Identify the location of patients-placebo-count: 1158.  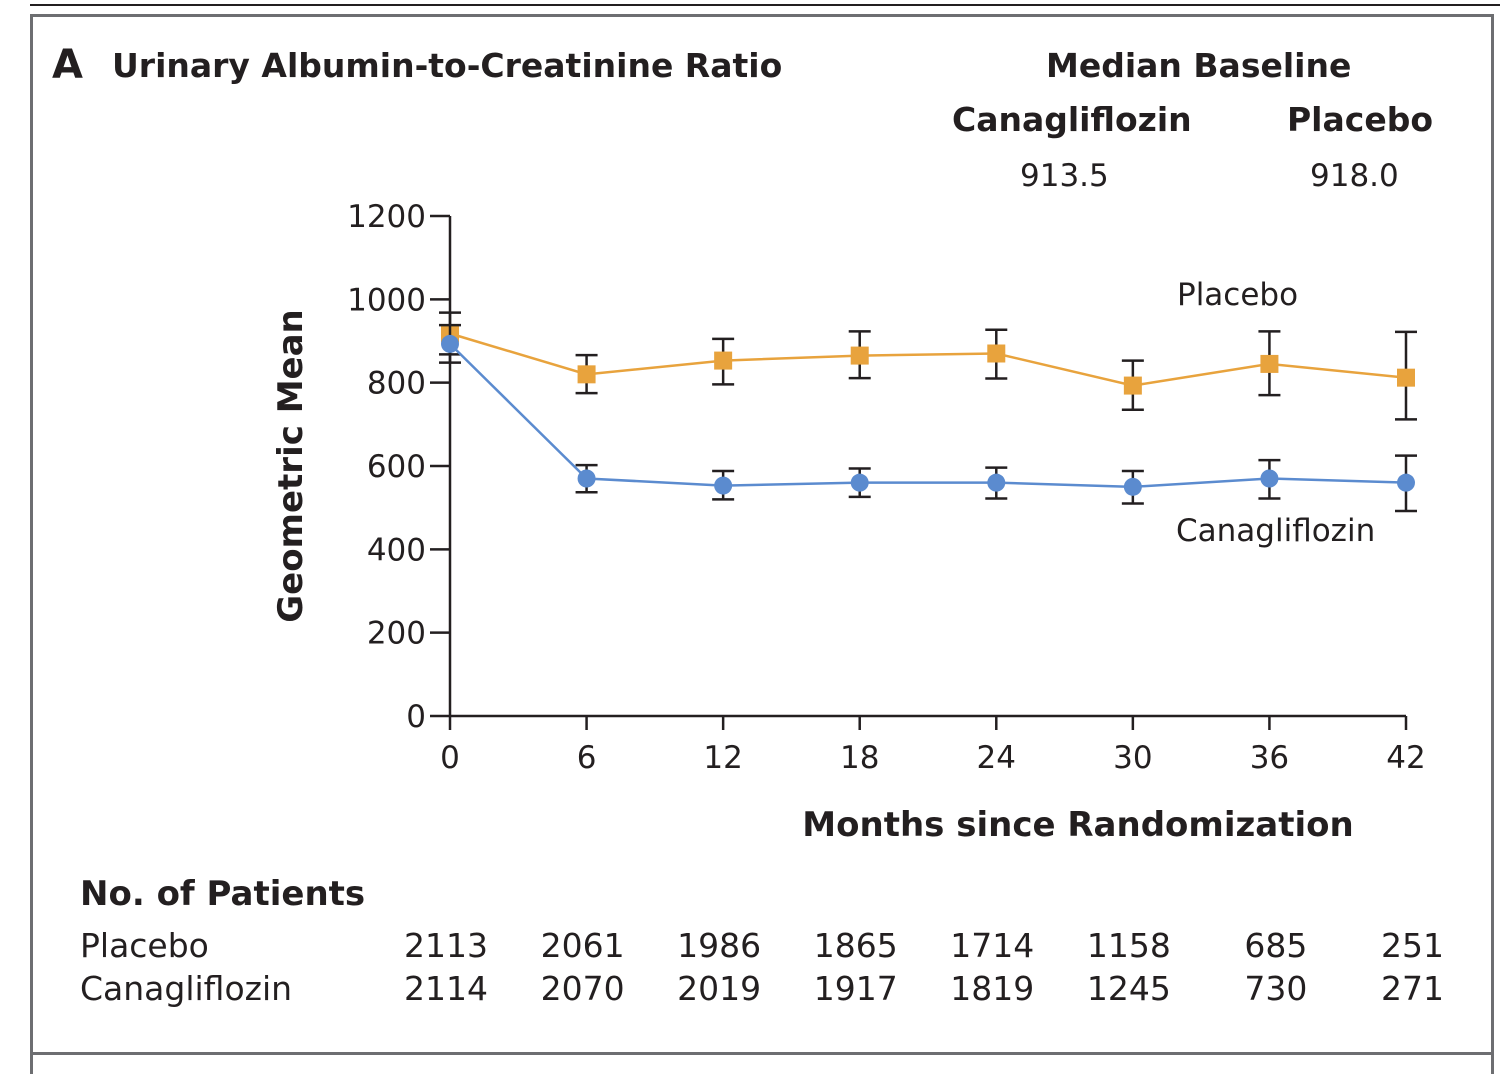
(1128, 945).